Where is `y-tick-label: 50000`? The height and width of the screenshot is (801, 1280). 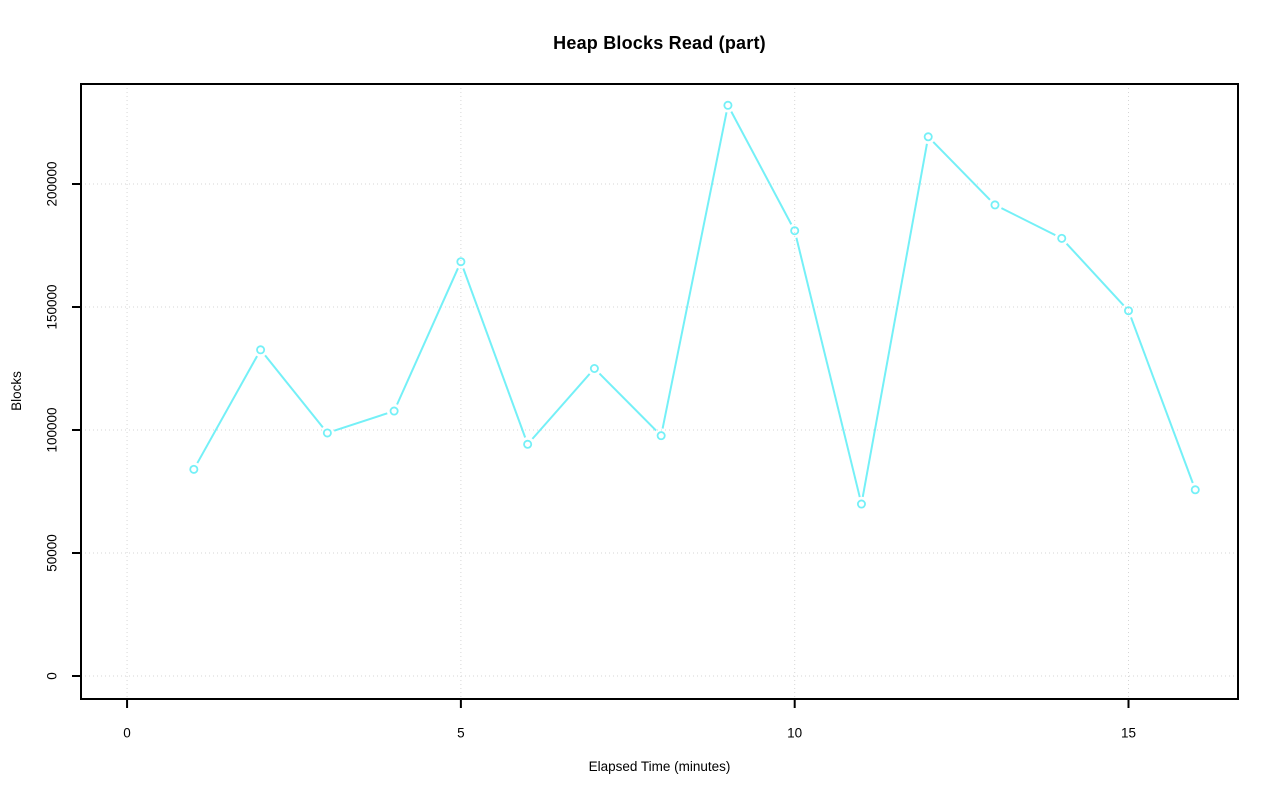 y-tick-label: 50000 is located at coordinates (52, 553).